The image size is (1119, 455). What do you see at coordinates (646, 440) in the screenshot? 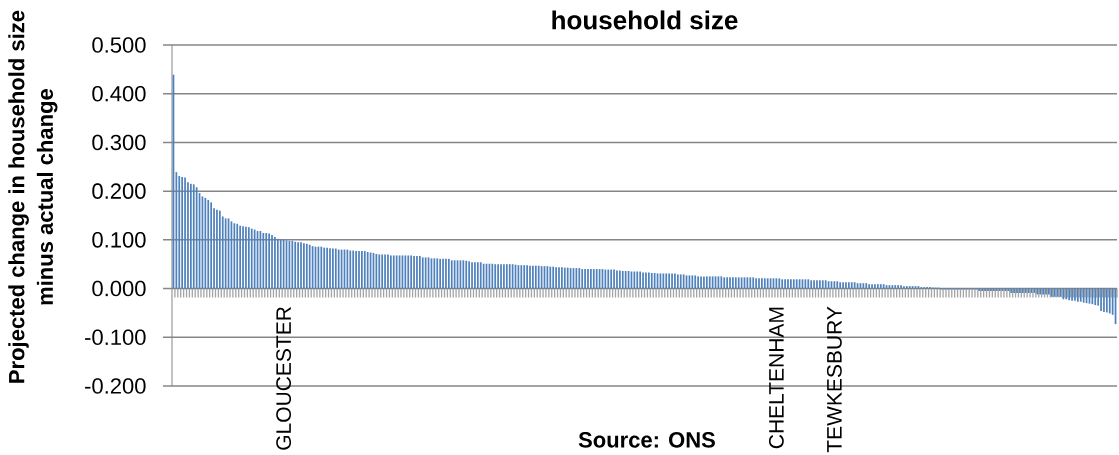
I see `source-note: Source: ONS` at bounding box center [646, 440].